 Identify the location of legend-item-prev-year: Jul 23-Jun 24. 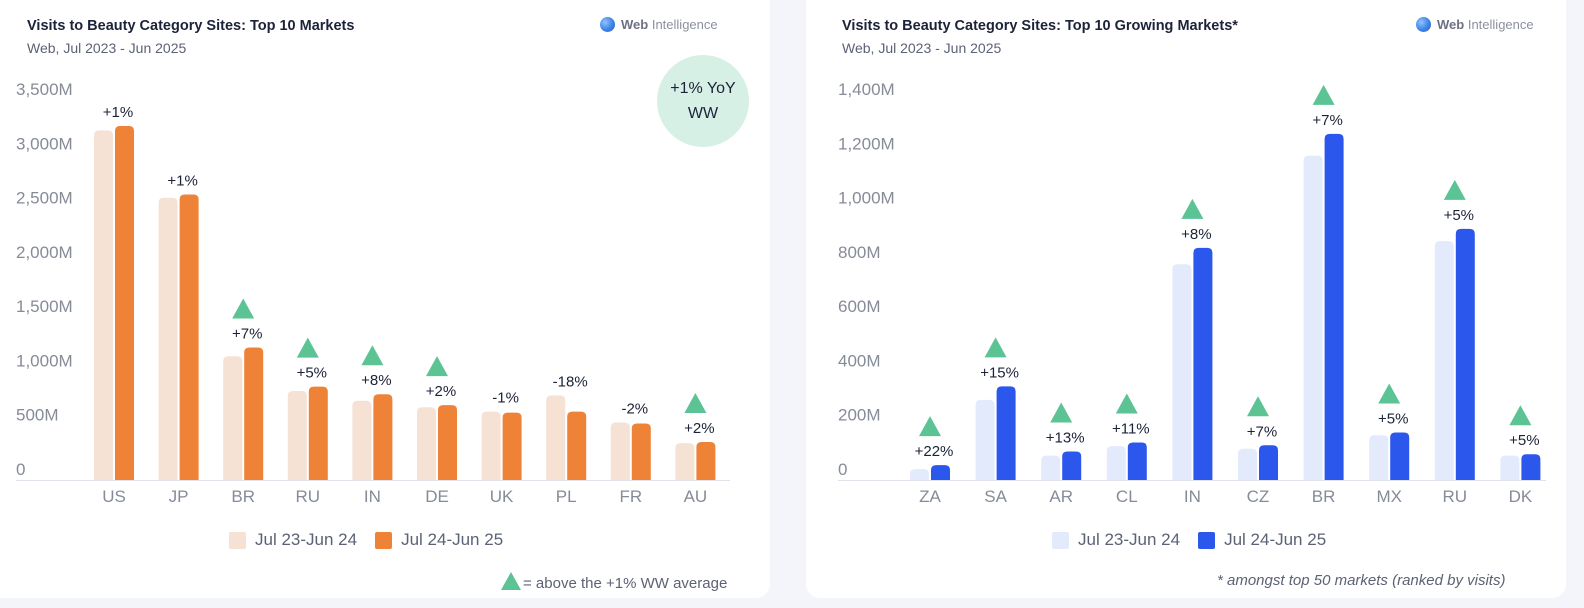
(1116, 540).